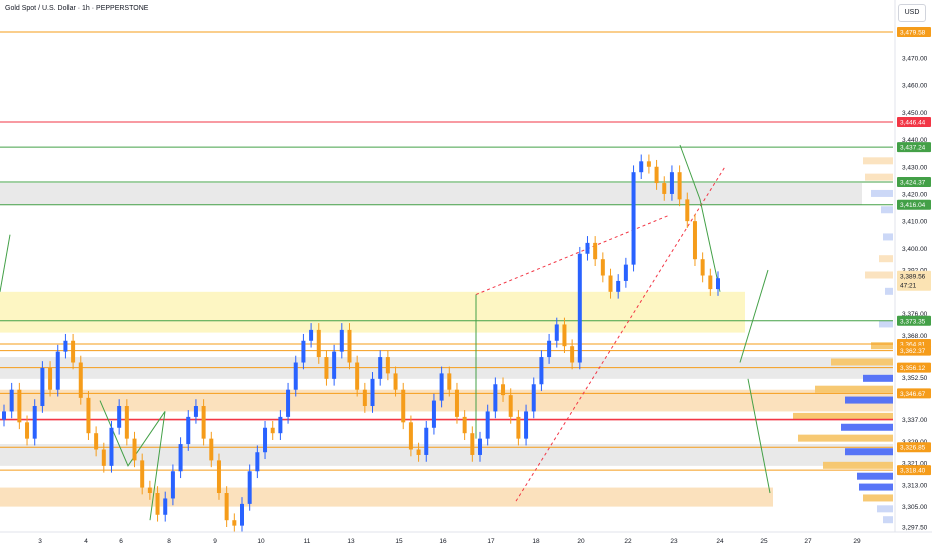 The image size is (932, 555). Describe the element at coordinates (912, 13) in the screenshot. I see `currency-badge: USD` at that location.